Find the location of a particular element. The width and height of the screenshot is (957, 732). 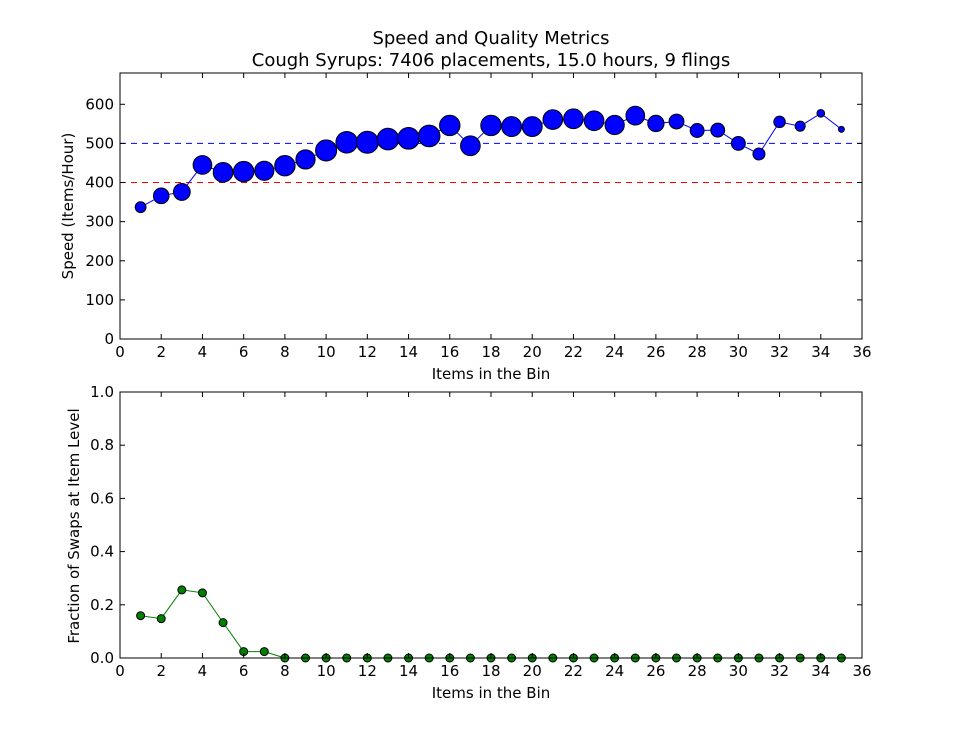

y-axis-label: Fraction of Swaps at Item Level is located at coordinates (74, 525).